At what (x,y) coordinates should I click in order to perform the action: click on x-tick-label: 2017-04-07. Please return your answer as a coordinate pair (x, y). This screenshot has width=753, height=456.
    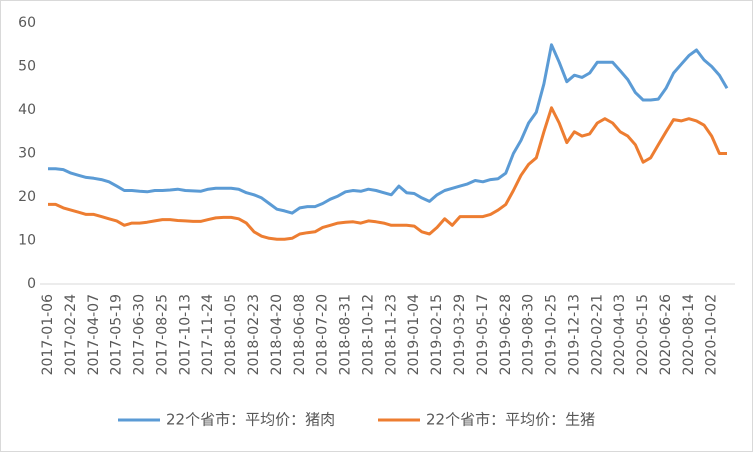
    Looking at the image, I should click on (94, 334).